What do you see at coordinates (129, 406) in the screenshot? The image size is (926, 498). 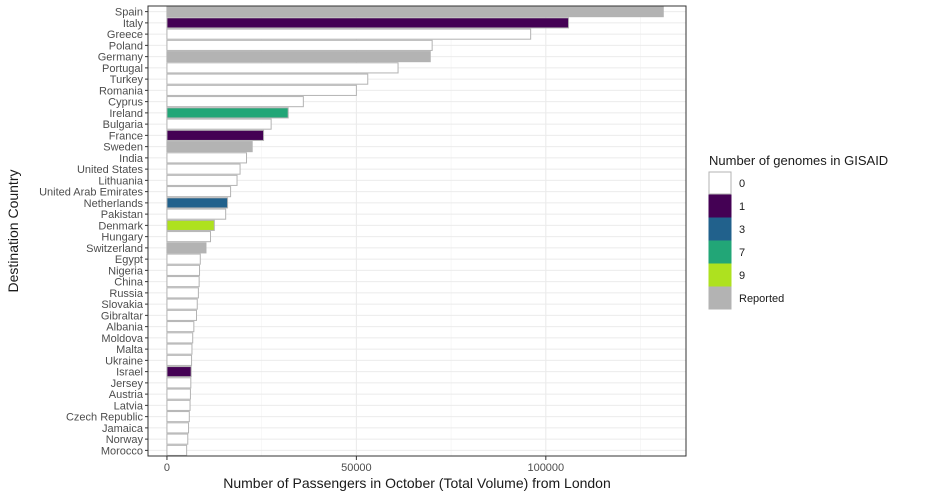 I see `y-tick-label: Latvia` at bounding box center [129, 406].